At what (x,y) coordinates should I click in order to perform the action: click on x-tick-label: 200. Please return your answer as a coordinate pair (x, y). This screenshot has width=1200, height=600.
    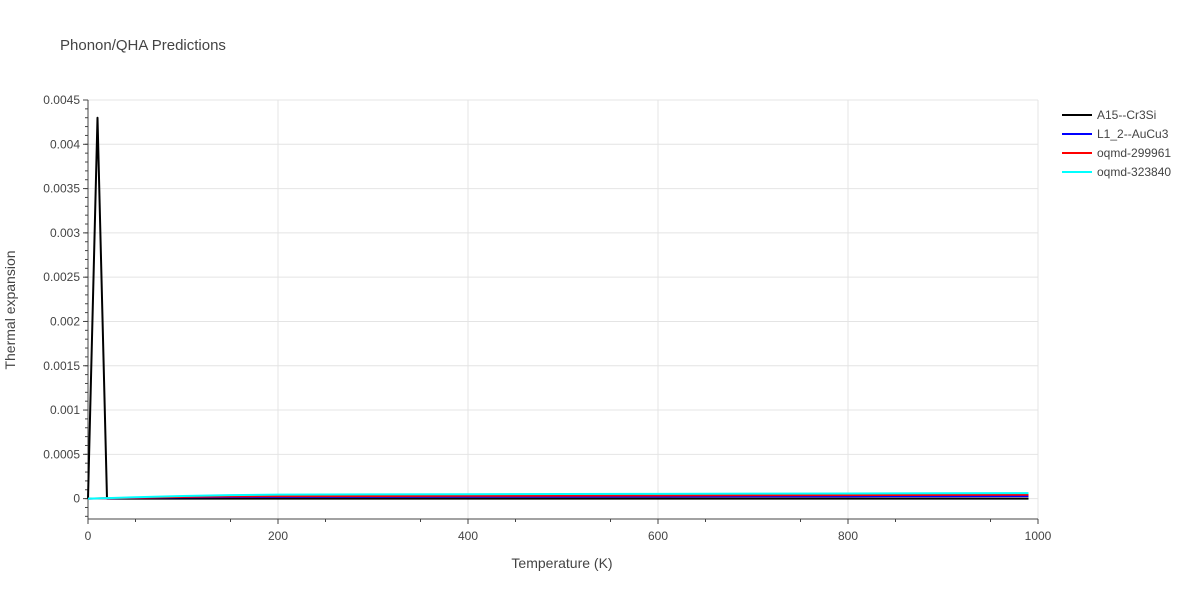
    Looking at the image, I should click on (278, 536).